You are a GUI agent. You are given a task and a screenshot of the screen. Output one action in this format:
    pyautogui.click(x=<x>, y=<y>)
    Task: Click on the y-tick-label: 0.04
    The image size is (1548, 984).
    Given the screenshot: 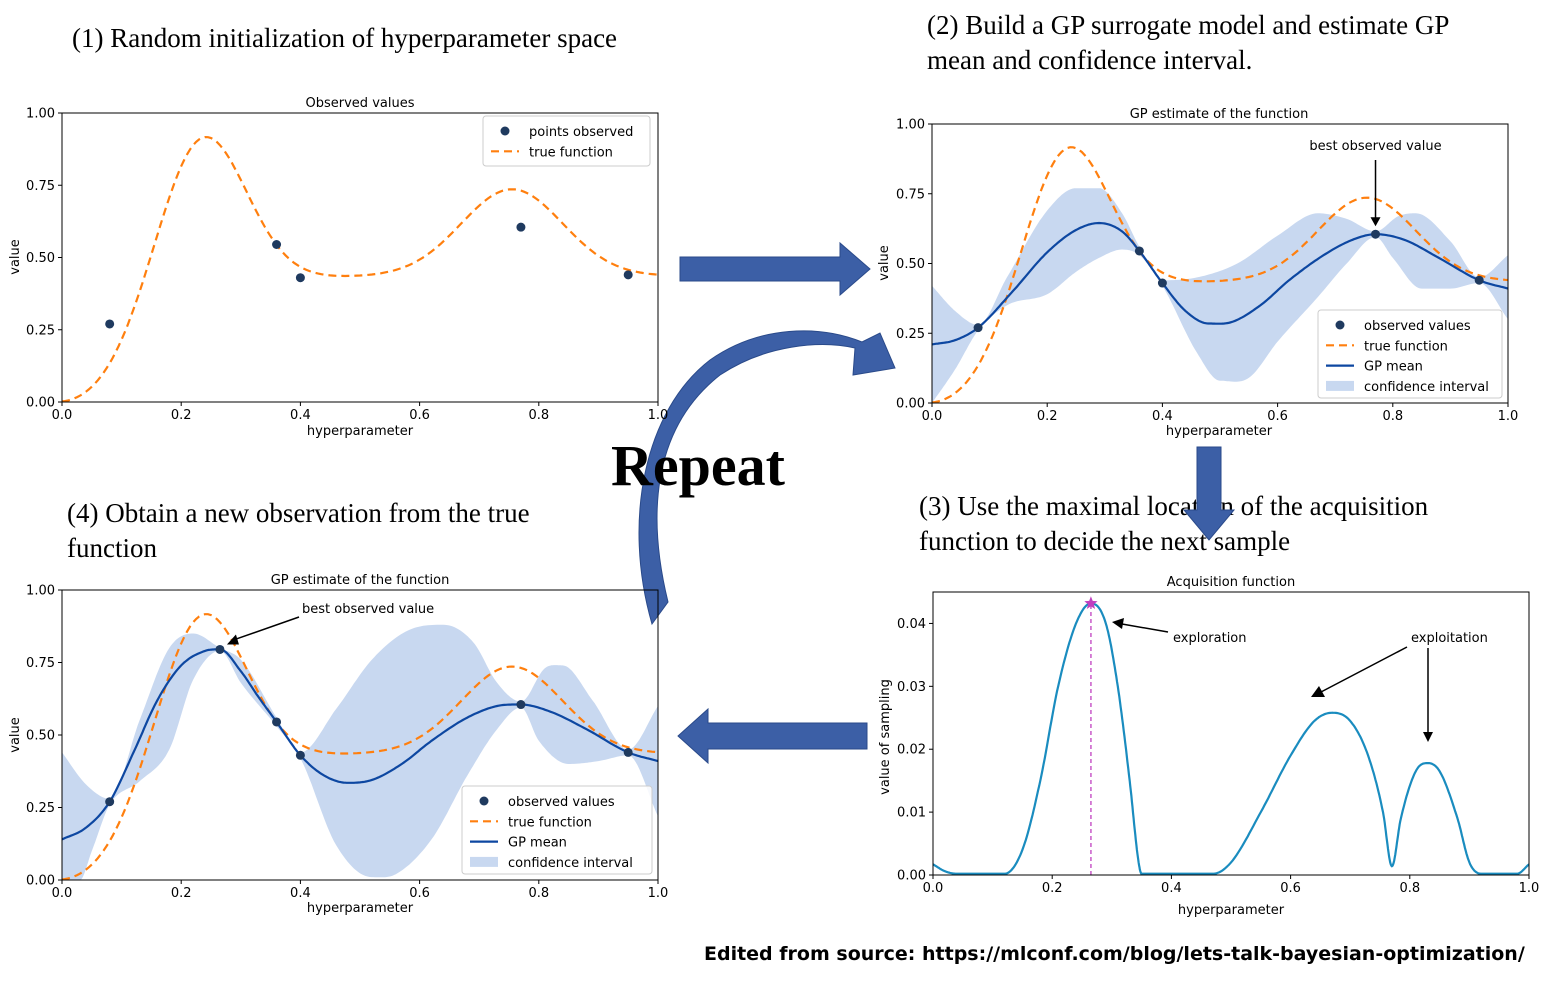 What is the action you would take?
    pyautogui.click(x=911, y=624)
    